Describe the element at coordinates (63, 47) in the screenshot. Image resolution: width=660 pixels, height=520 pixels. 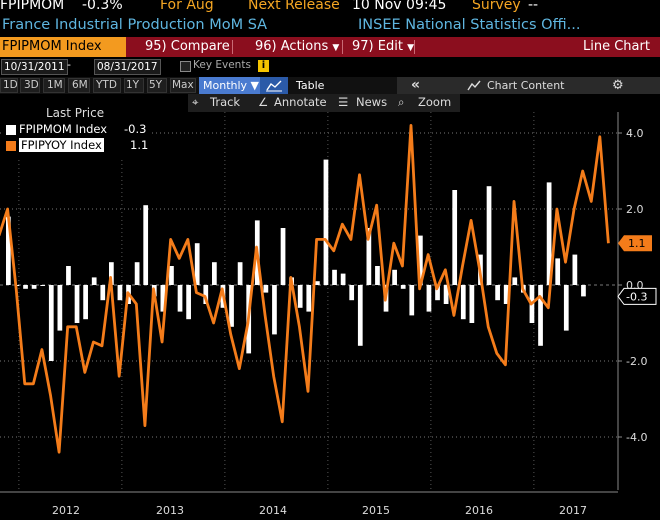
I see `security-field: FPIPMOM Index` at that location.